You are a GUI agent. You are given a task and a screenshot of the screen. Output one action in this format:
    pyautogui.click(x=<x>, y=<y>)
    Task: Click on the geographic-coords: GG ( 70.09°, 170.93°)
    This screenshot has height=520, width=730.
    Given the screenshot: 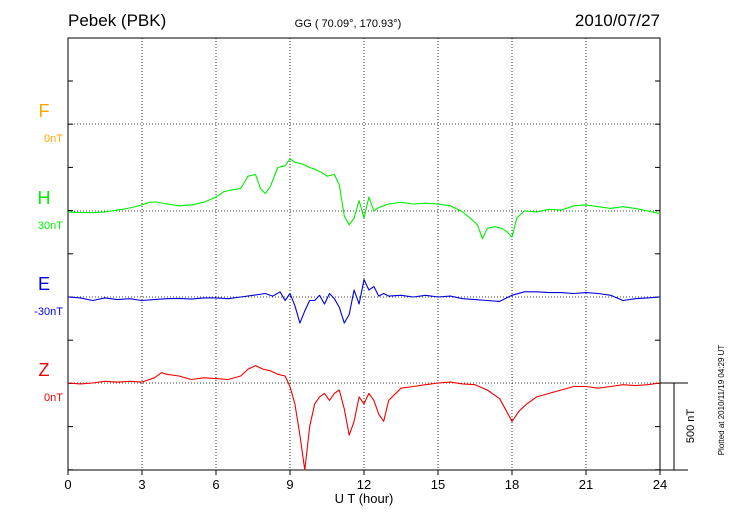 What is the action you would take?
    pyautogui.click(x=348, y=24)
    